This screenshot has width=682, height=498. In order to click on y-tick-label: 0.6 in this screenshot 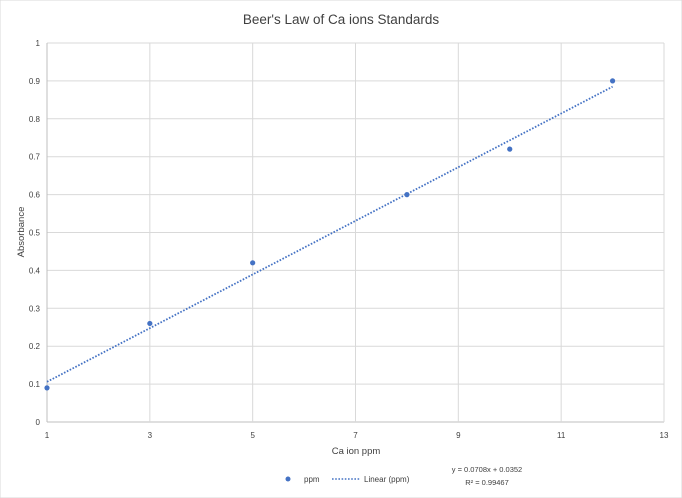, I will do `click(35, 195)`.